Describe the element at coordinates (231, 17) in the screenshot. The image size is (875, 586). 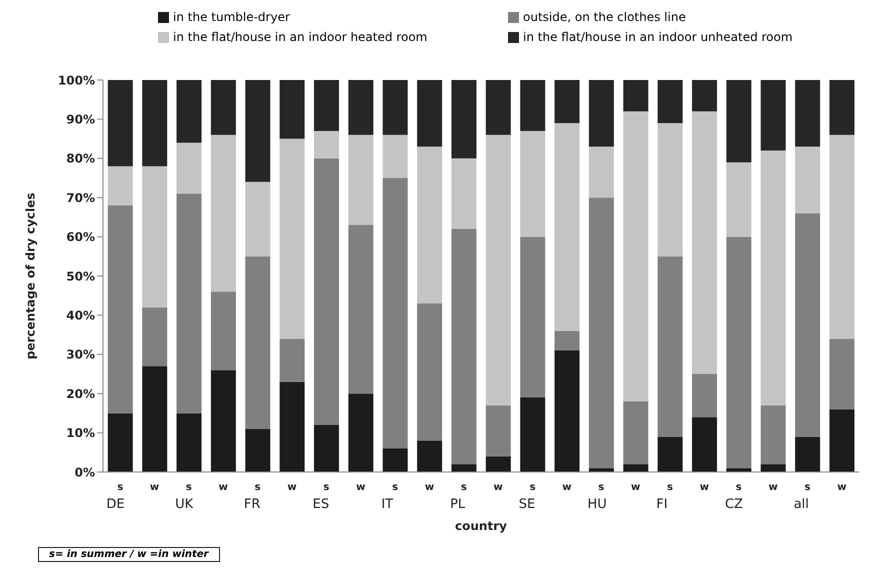
I see `legend-label: in the tumble-dryer` at that location.